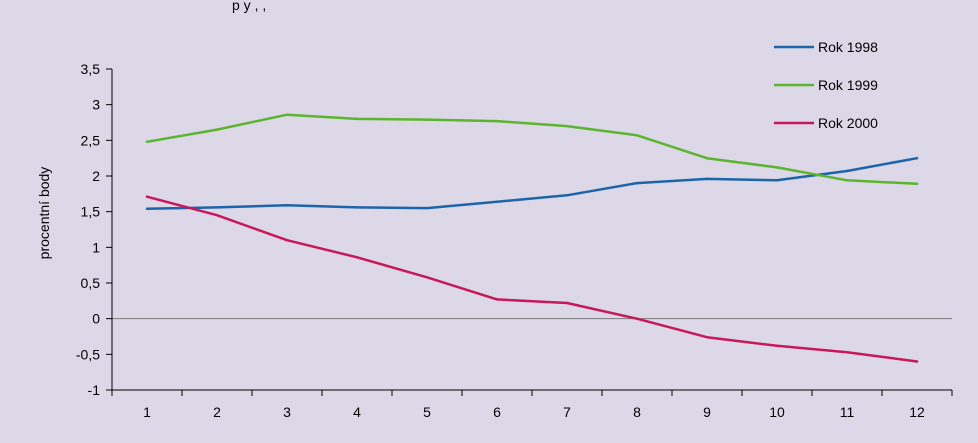  What do you see at coordinates (217, 412) in the screenshot?
I see `x-tick-label: 2` at bounding box center [217, 412].